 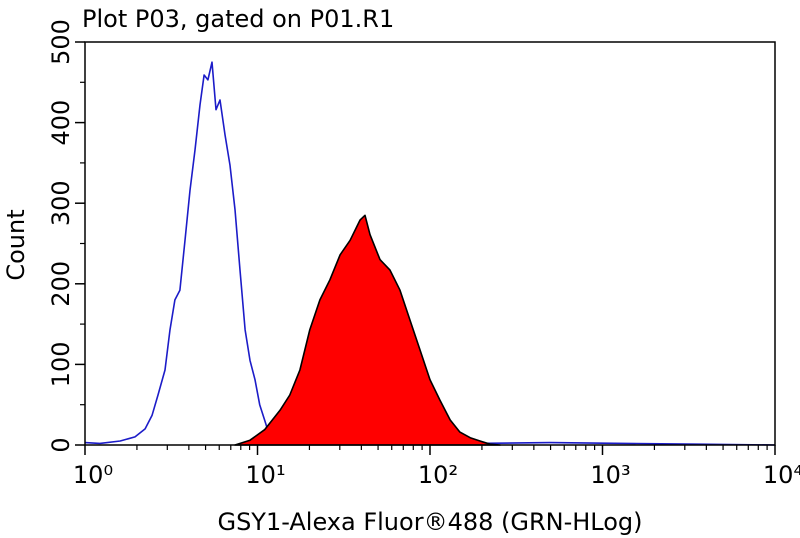 What do you see at coordinates (61, 284) in the screenshot?
I see `y-tick-label: 200` at bounding box center [61, 284].